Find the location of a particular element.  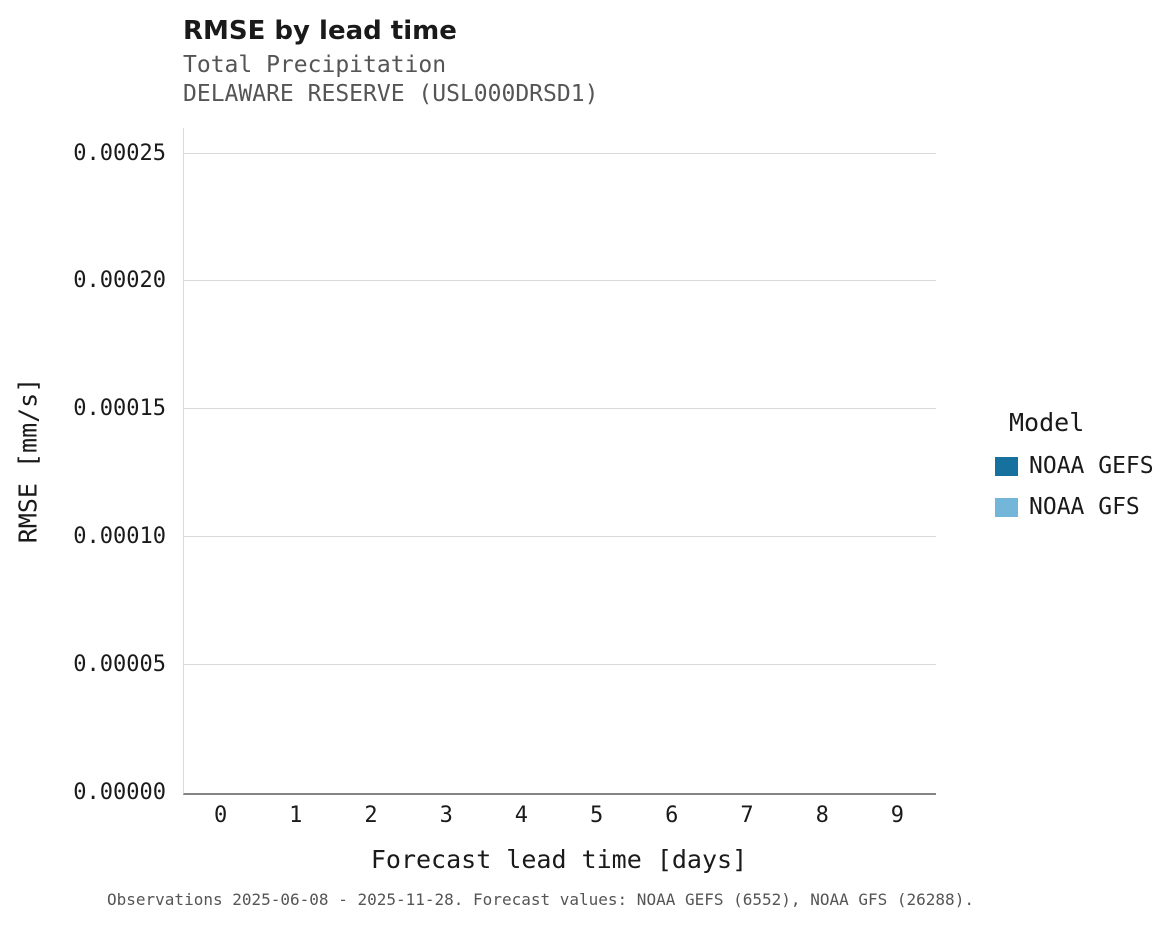

x-tick-label: 1 is located at coordinates (296, 815).